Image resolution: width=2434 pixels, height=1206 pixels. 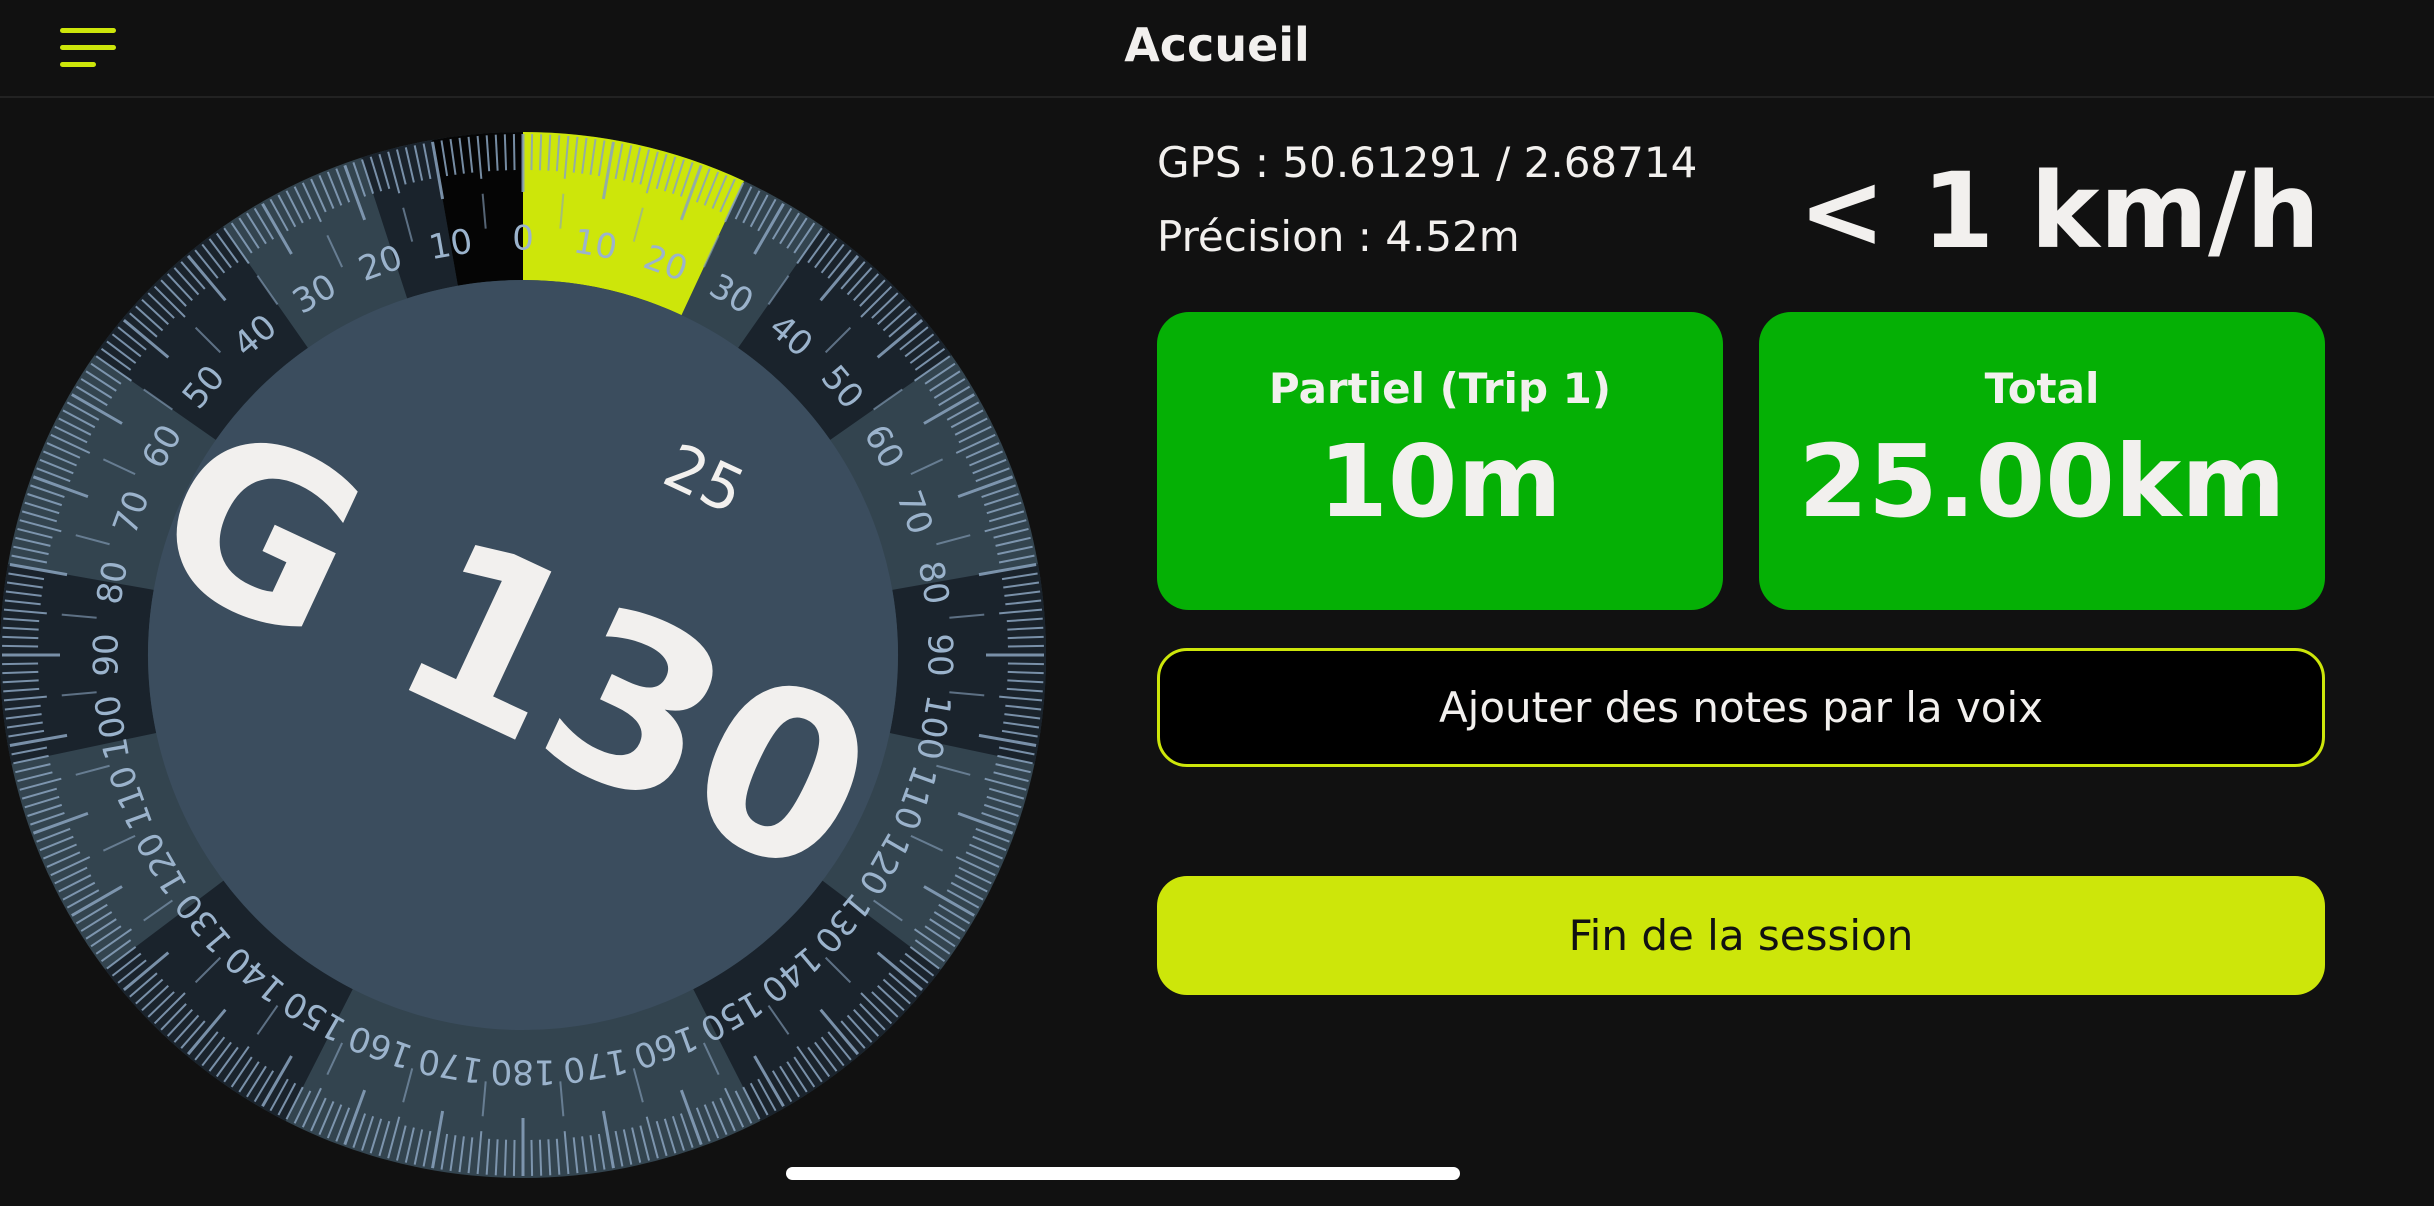 What do you see at coordinates (1217, 45) in the screenshot?
I see `page-title: Accueil` at bounding box center [1217, 45].